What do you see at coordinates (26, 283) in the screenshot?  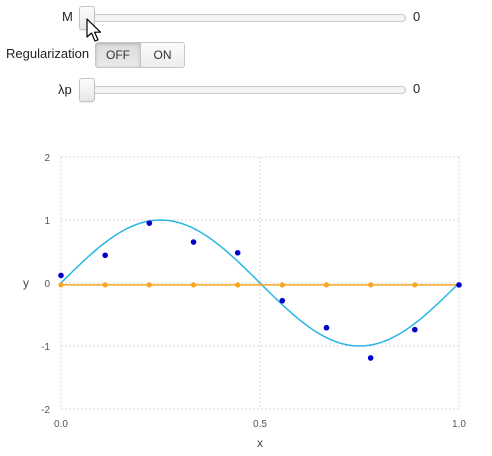 I see `y-axis-label: y` at bounding box center [26, 283].